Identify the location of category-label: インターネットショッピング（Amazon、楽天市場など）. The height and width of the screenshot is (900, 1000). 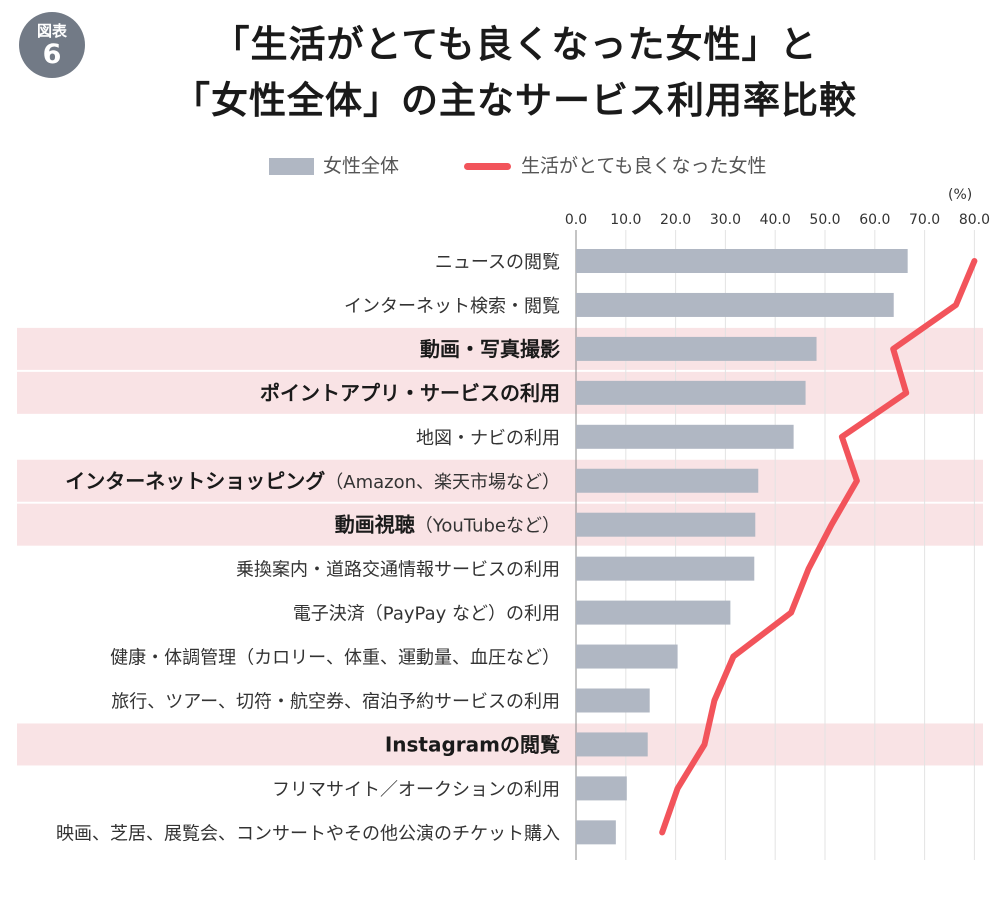
(312, 481).